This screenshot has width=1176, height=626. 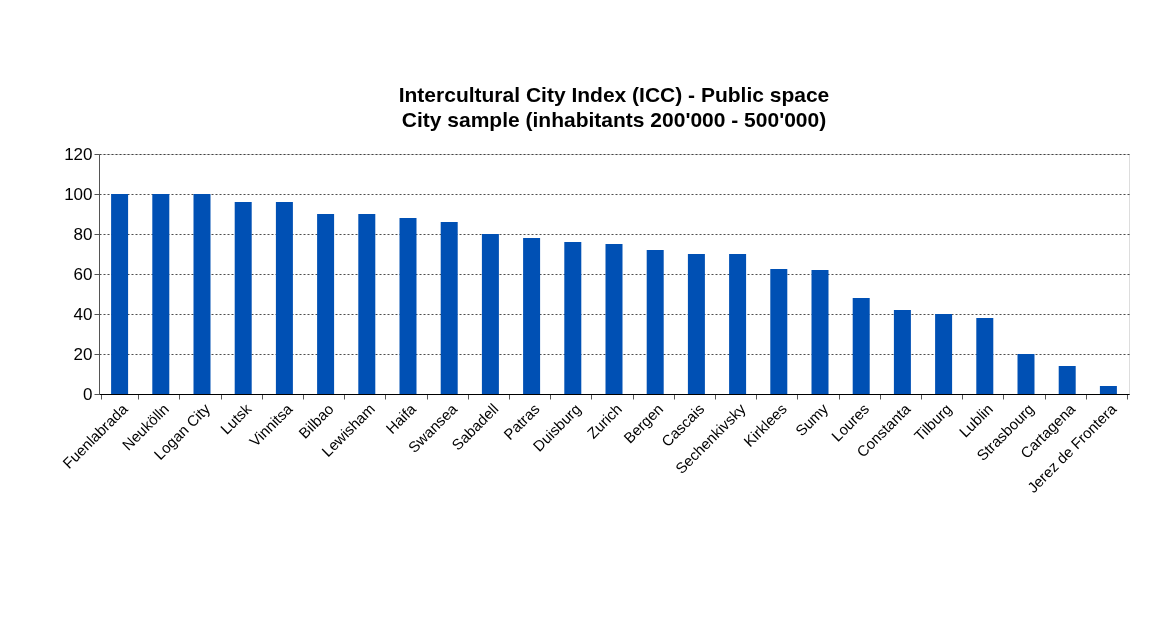 What do you see at coordinates (83, 314) in the screenshot?
I see `y-tick-label: 40` at bounding box center [83, 314].